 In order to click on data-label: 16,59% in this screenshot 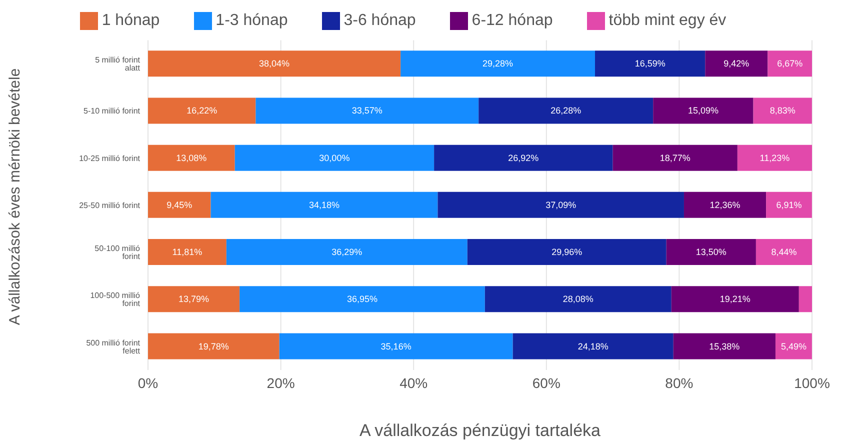, I will do `click(650, 63)`.